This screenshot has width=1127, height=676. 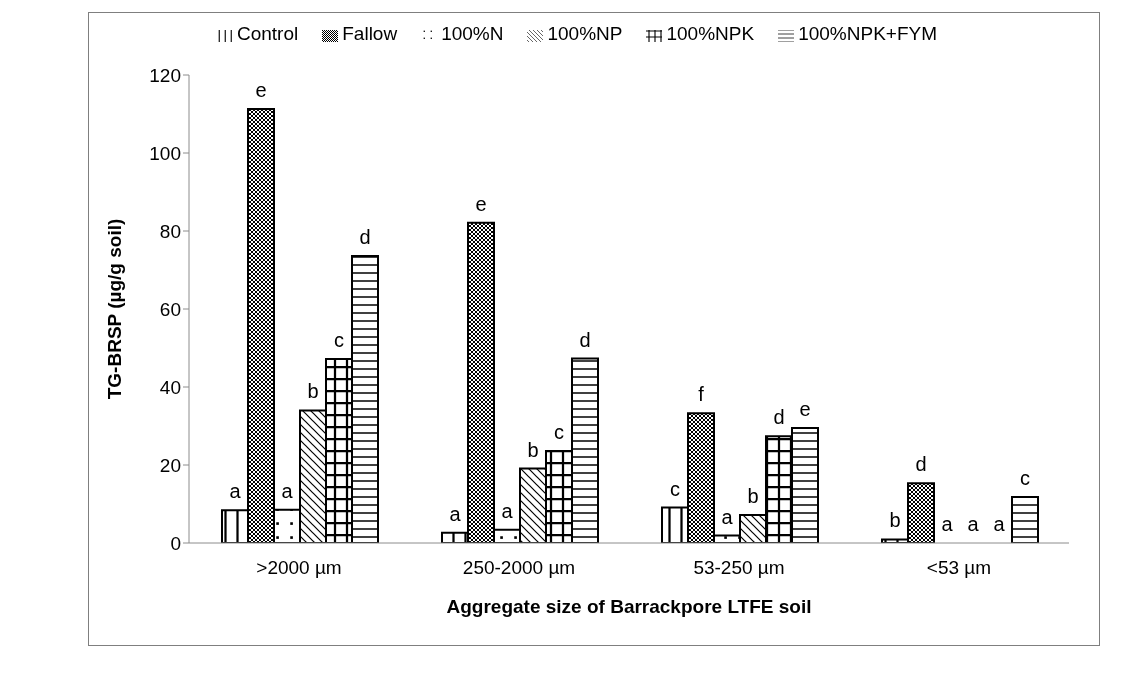 I want to click on legend-label: 100%NPK+FYM, so click(x=868, y=33).